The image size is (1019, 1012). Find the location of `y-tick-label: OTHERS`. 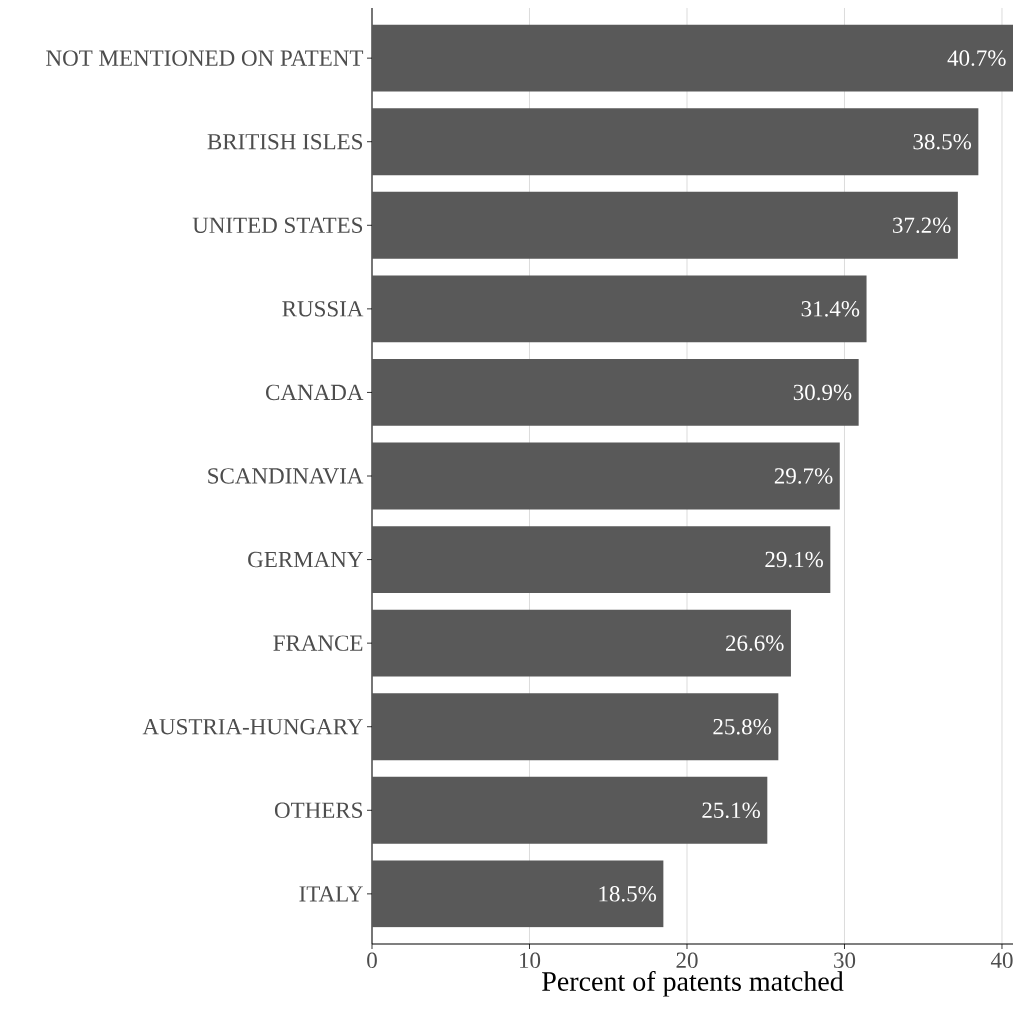

y-tick-label: OTHERS is located at coordinates (318, 810).